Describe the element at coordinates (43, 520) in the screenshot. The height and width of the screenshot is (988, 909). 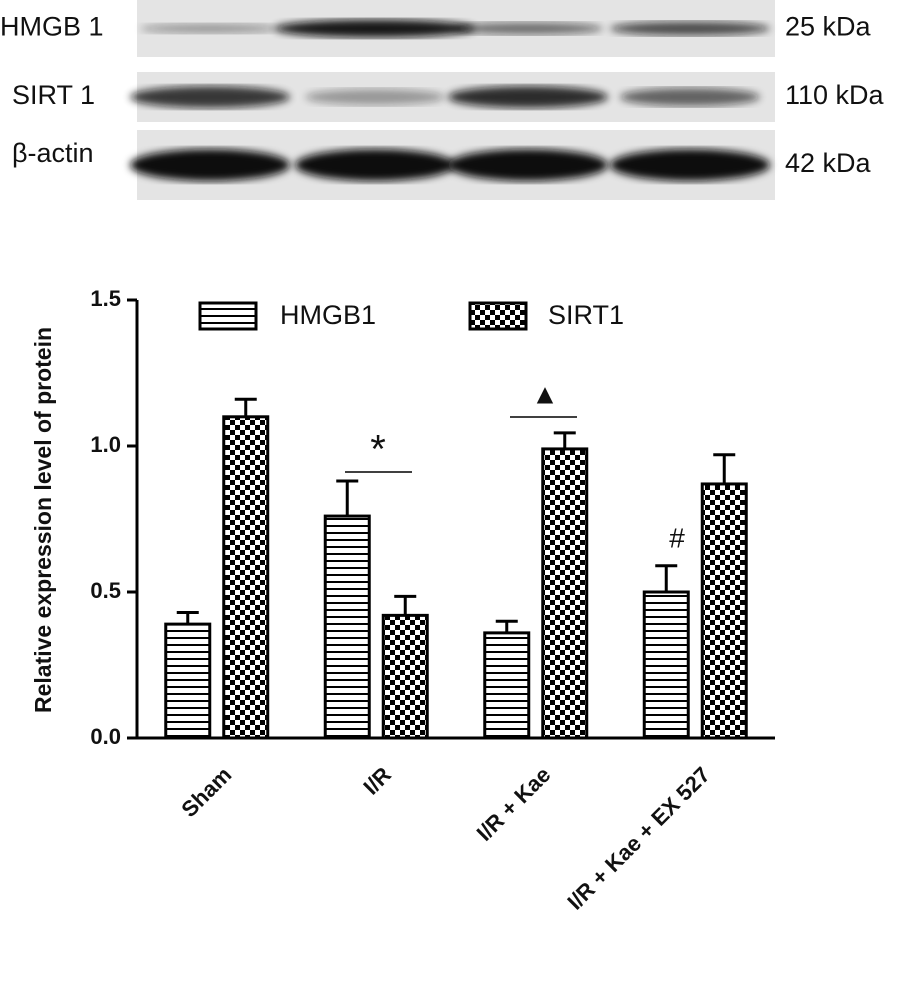
I see `y-axis-label: Relative expression level of protein` at that location.